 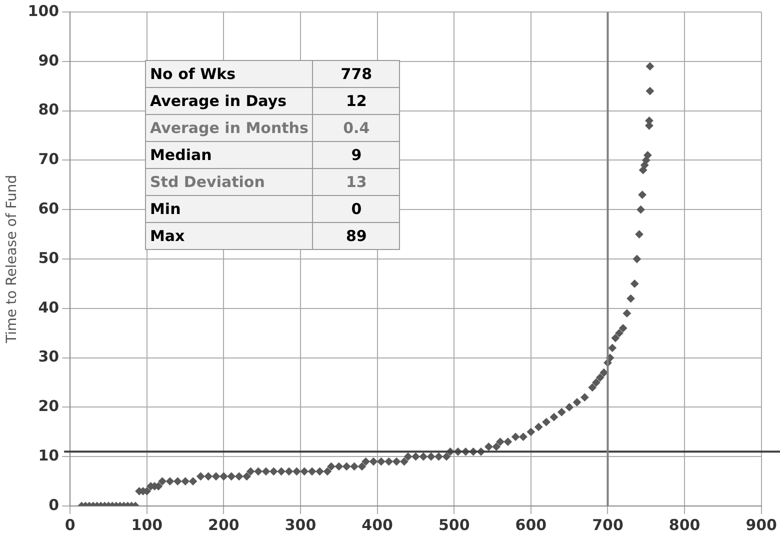 I want to click on annotation: 89, so click(x=356, y=236).